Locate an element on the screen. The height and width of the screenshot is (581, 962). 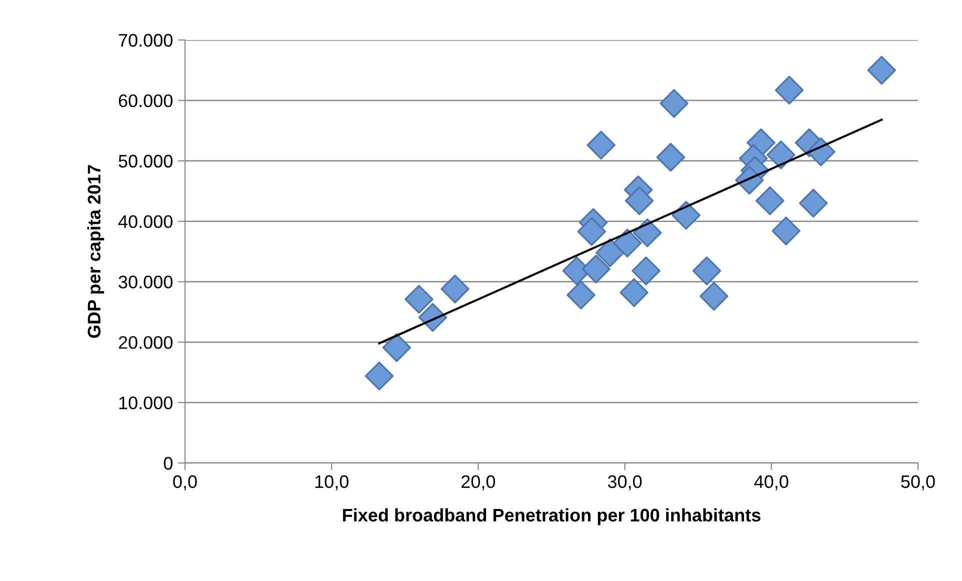
x-tick-label: 30,0 is located at coordinates (625, 482).